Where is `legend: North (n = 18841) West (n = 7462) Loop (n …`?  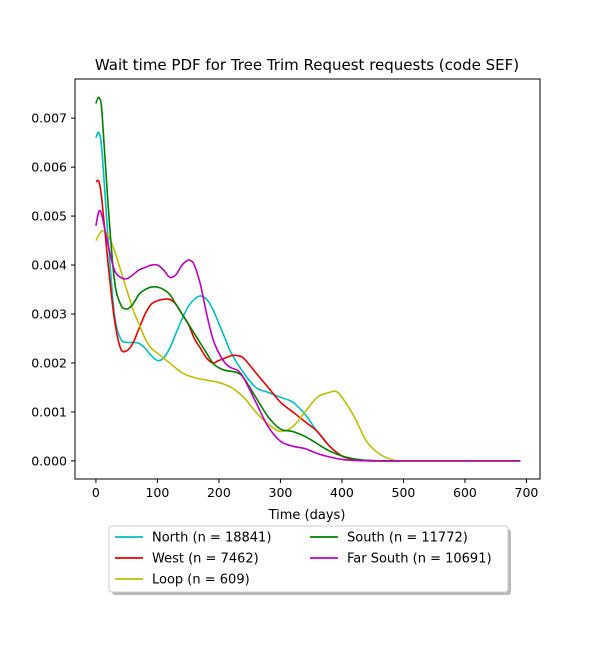
legend: North (n = 18841) West (n = 7462) Loop (n … is located at coordinates (309, 560).